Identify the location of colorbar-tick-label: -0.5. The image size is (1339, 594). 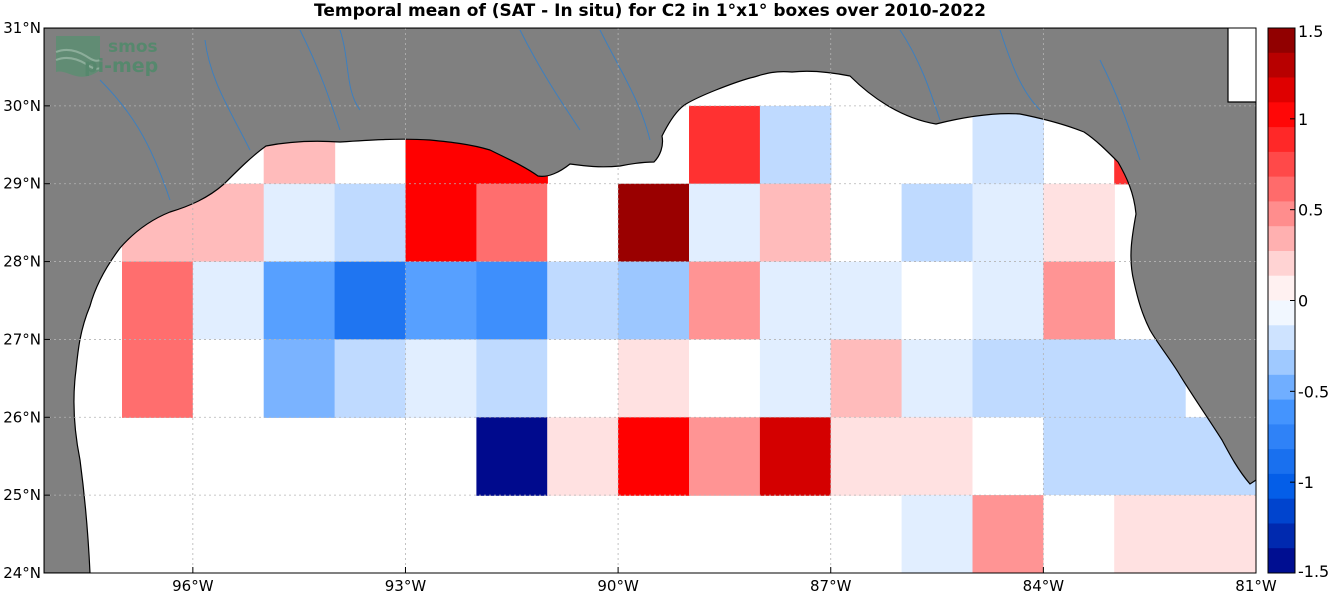
(1313, 391).